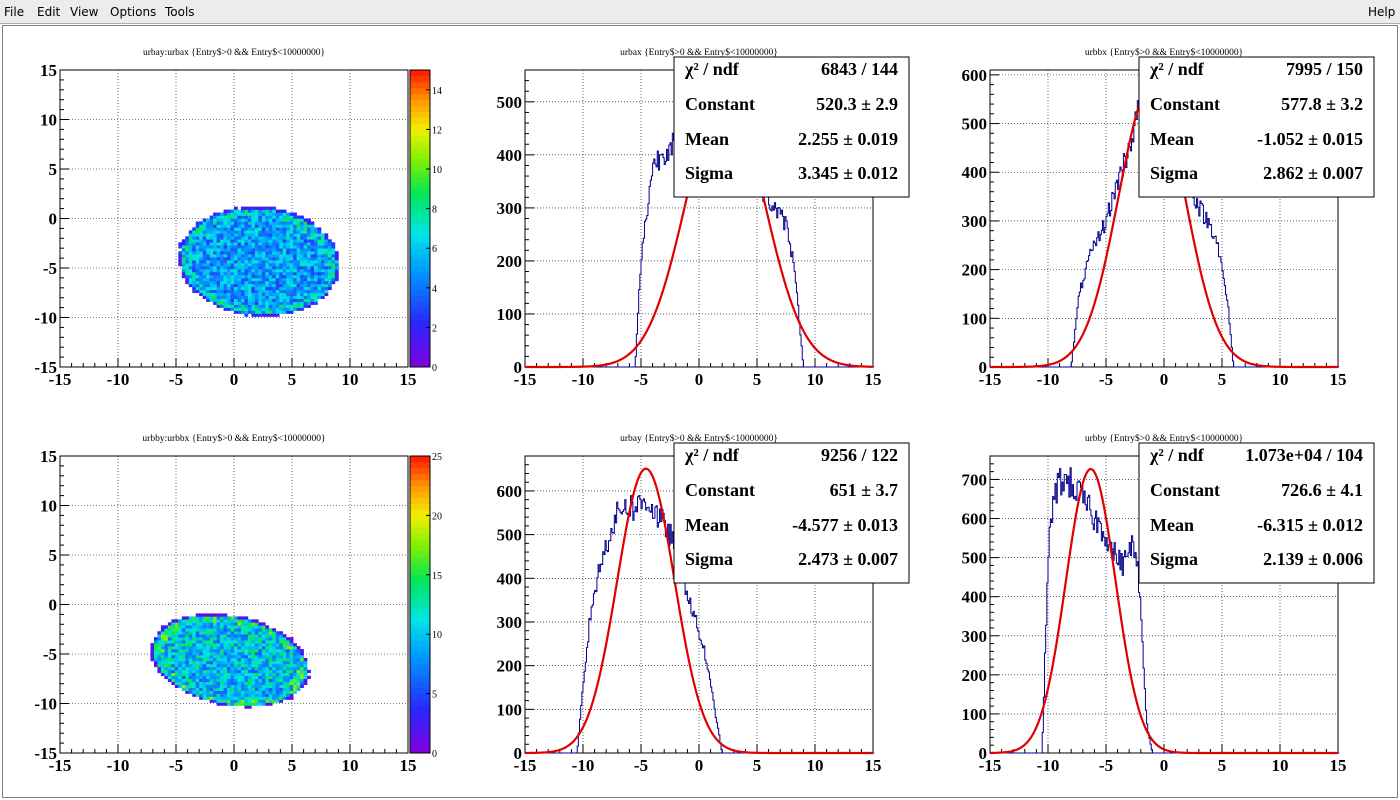 The height and width of the screenshot is (800, 1400). What do you see at coordinates (49, 12) in the screenshot?
I see `menu-edit: Edit` at bounding box center [49, 12].